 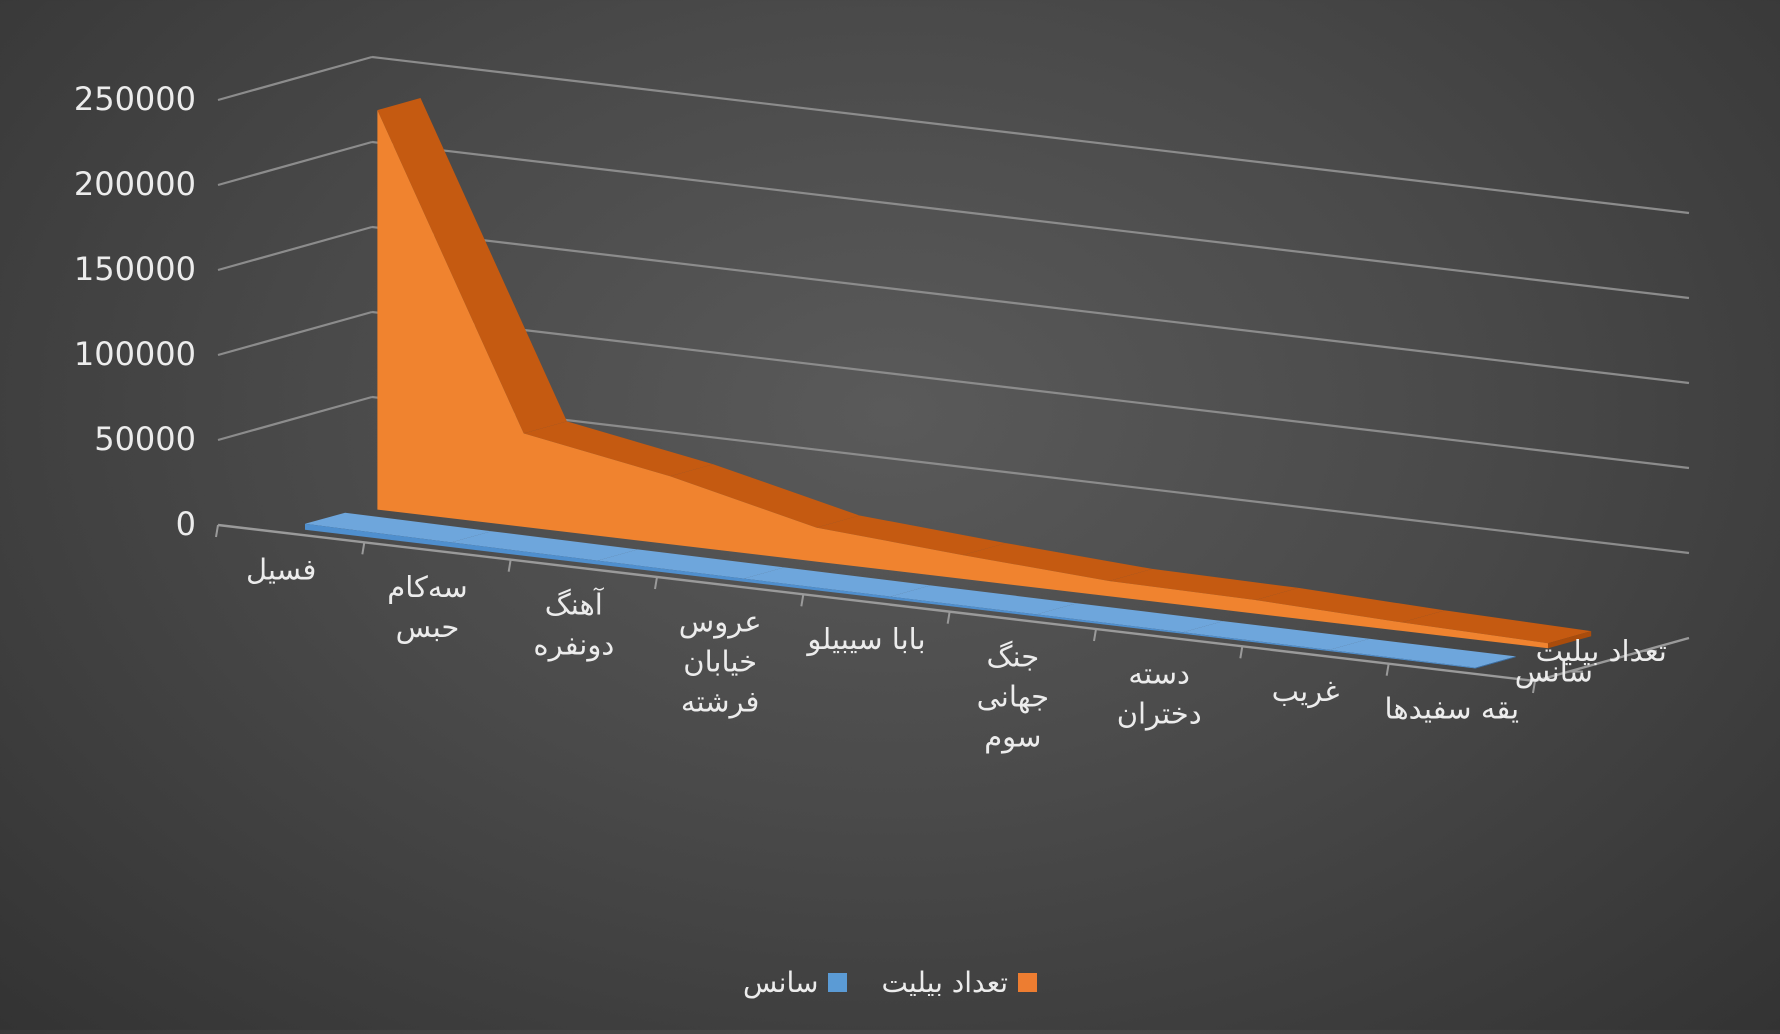 What do you see at coordinates (1027, 982) in the screenshot?
I see `legend-swatch-series-b` at bounding box center [1027, 982].